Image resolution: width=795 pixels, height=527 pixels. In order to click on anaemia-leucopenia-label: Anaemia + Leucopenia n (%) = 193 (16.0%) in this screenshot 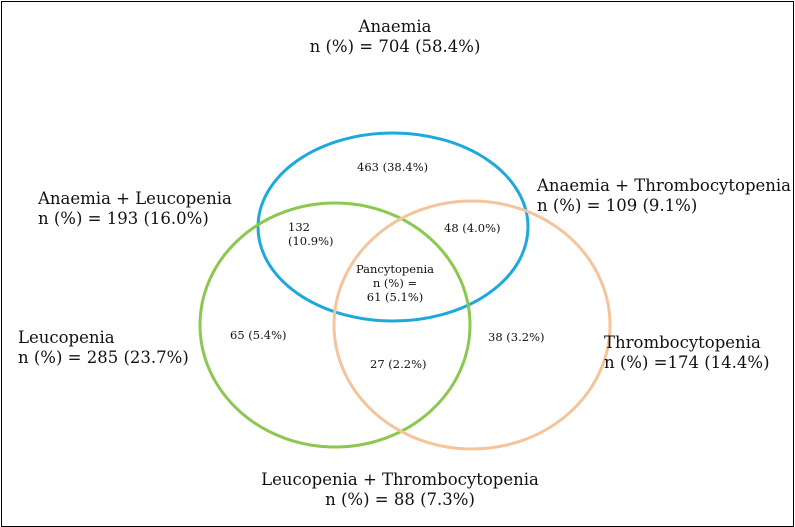, I will do `click(135, 209)`.